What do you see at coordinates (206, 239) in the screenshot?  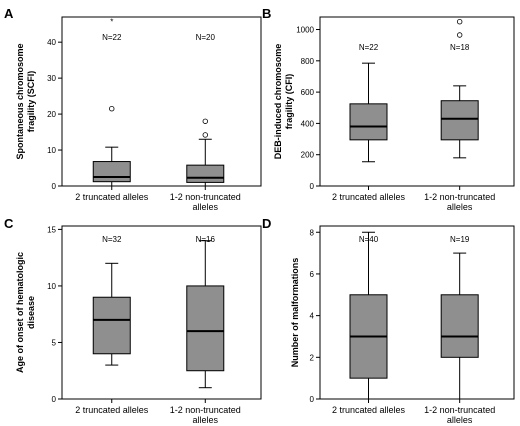 I see `sample-size-label: N=16` at bounding box center [206, 239].